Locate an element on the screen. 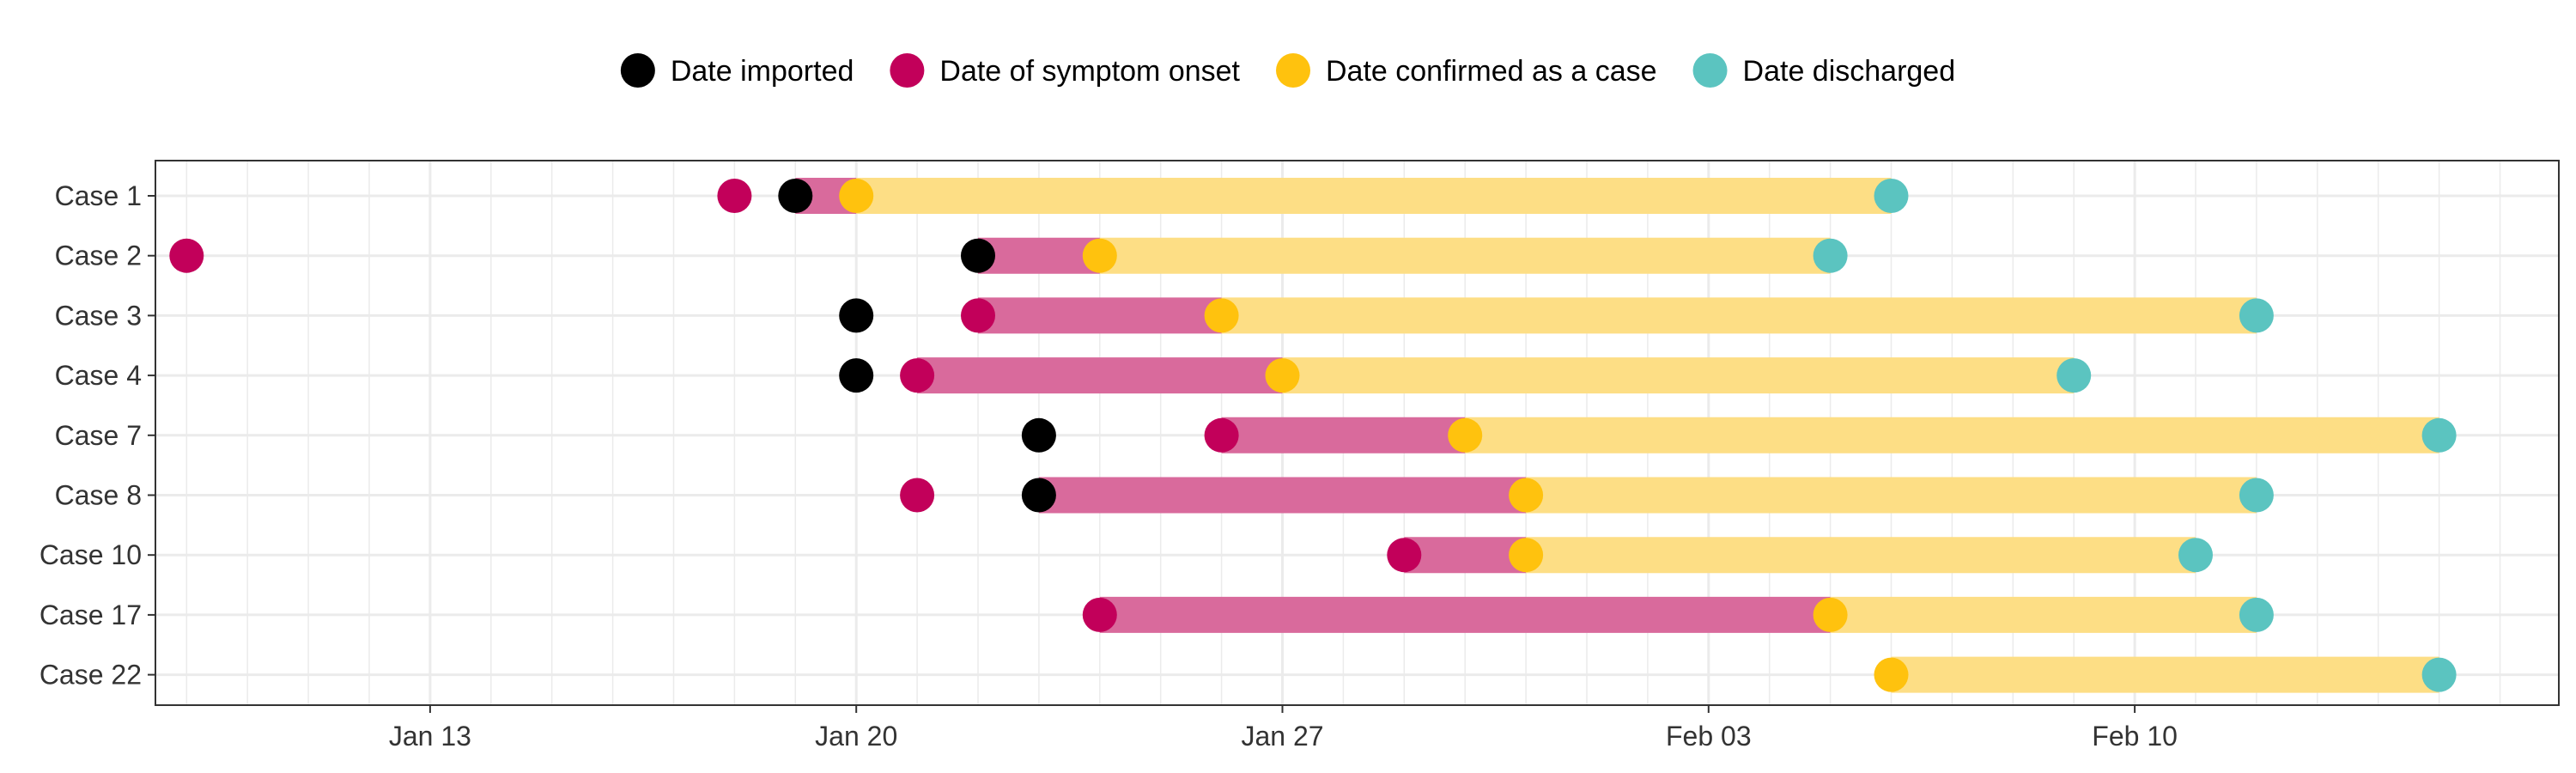 Image resolution: width=2576 pixels, height=773 pixels. x-tick-label: Jan 20 is located at coordinates (856, 736).